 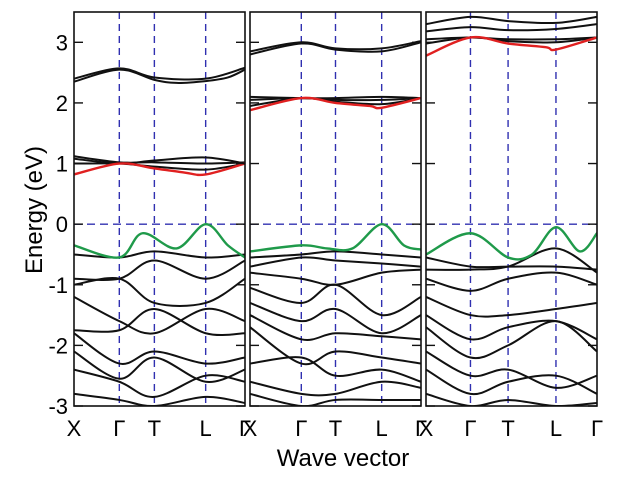 I want to click on y-tick-label: 1, so click(x=62, y=164).